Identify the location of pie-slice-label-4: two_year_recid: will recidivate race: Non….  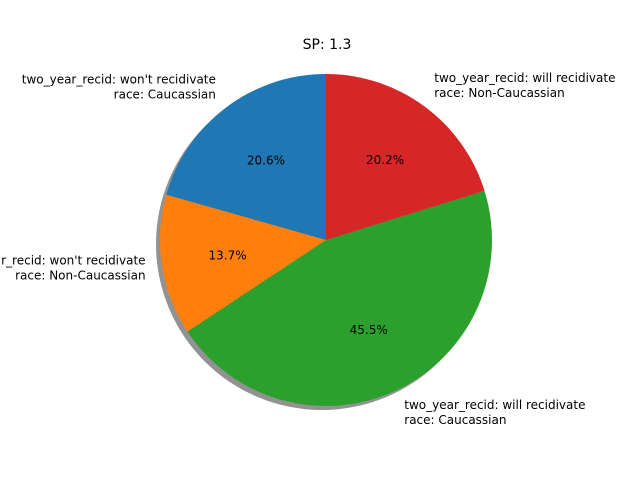
(524, 85).